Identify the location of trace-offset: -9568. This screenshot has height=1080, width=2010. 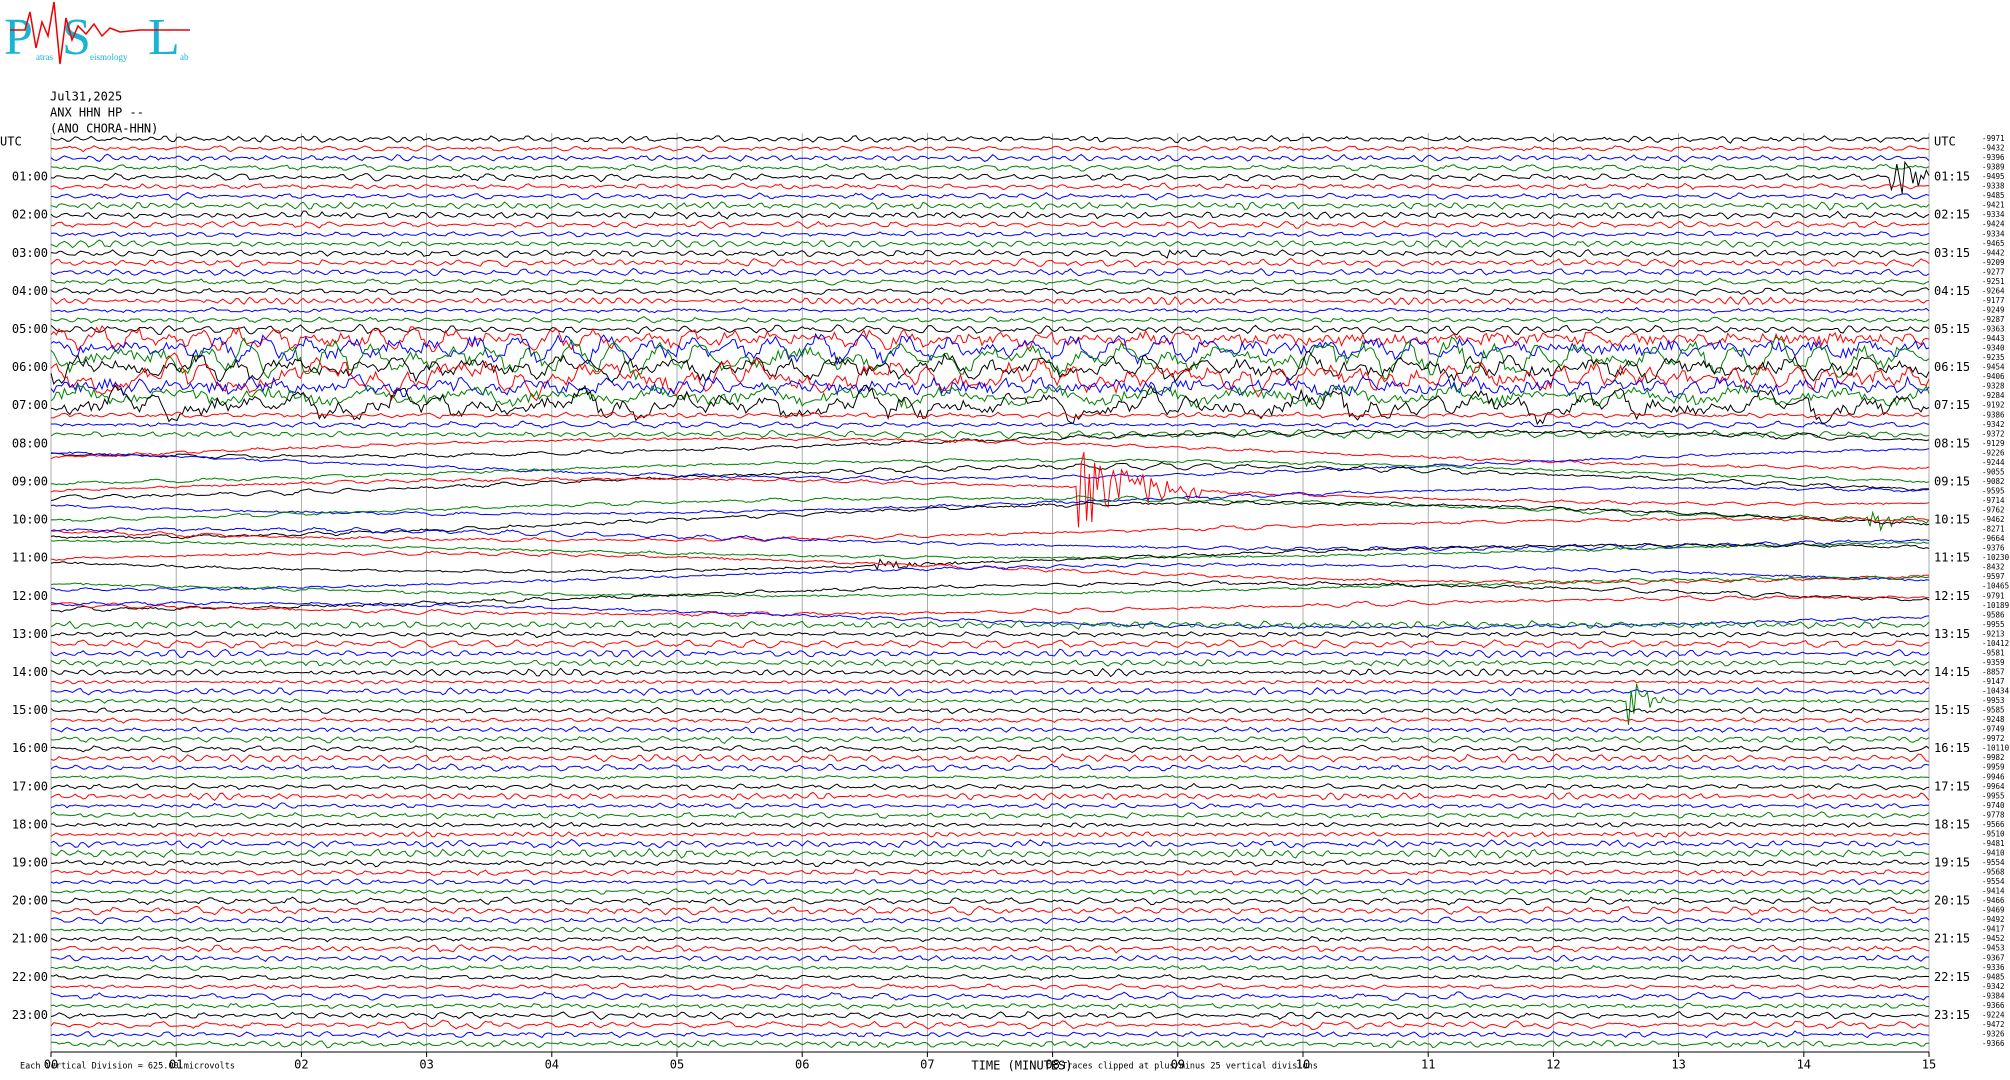
(1993, 872).